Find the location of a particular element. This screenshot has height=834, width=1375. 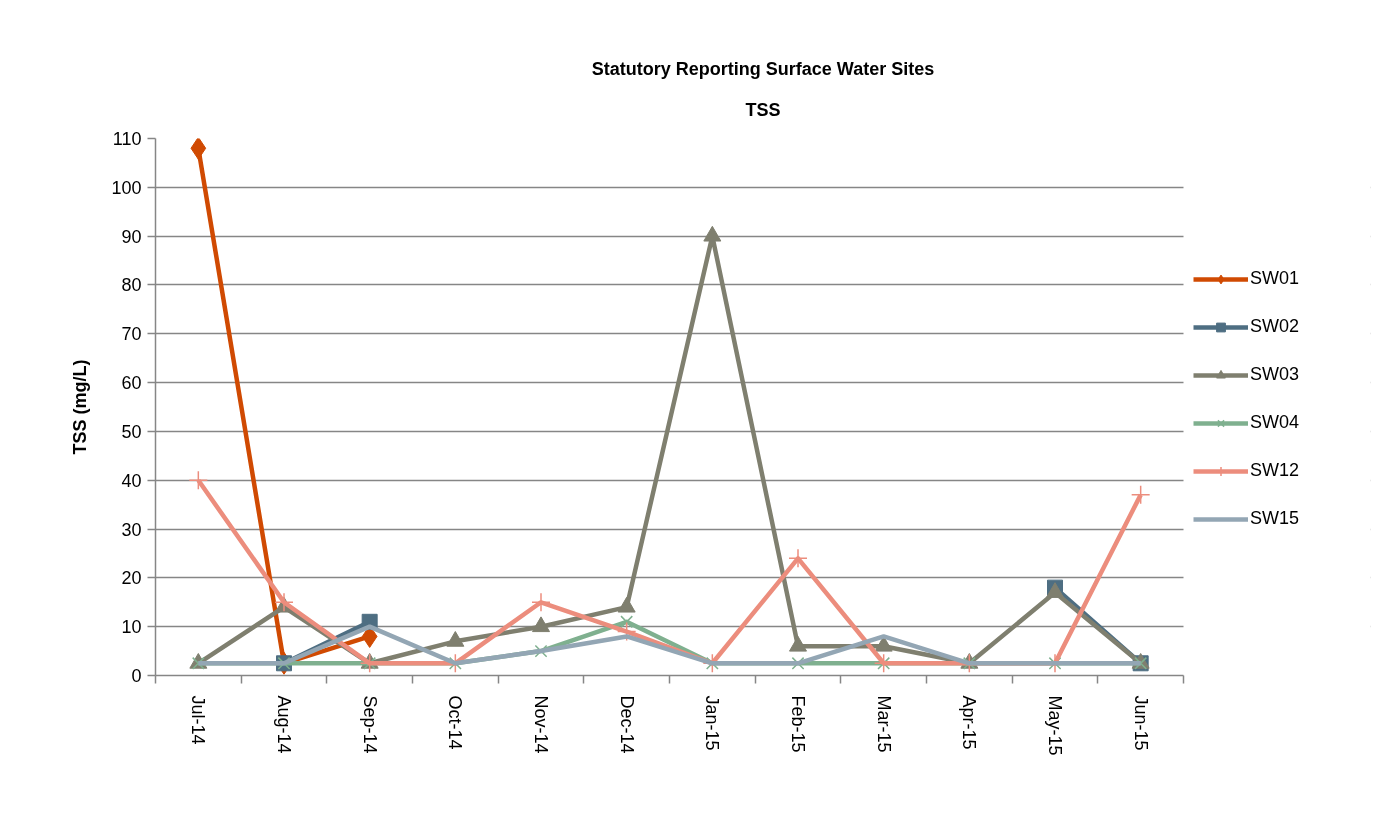

legend-label: SW04 is located at coordinates (1275, 422).